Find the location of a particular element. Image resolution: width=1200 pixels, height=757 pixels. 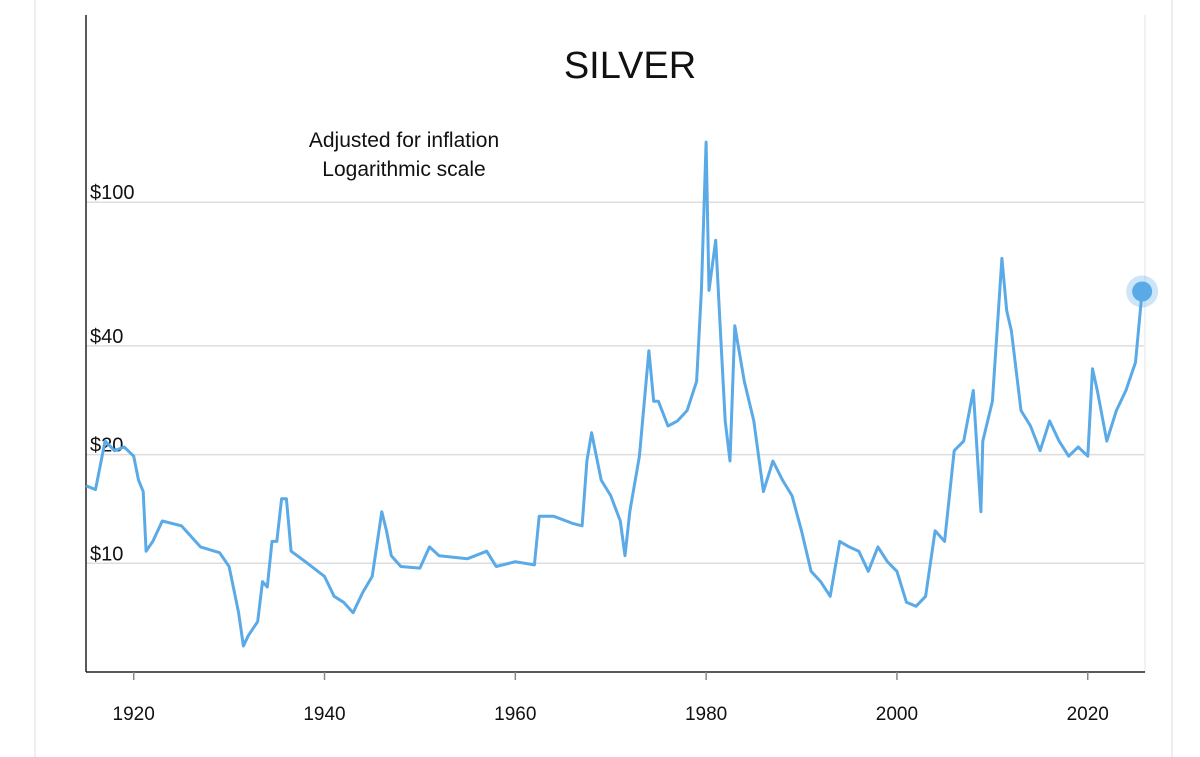

x-tick-label: 1940 is located at coordinates (324, 714).